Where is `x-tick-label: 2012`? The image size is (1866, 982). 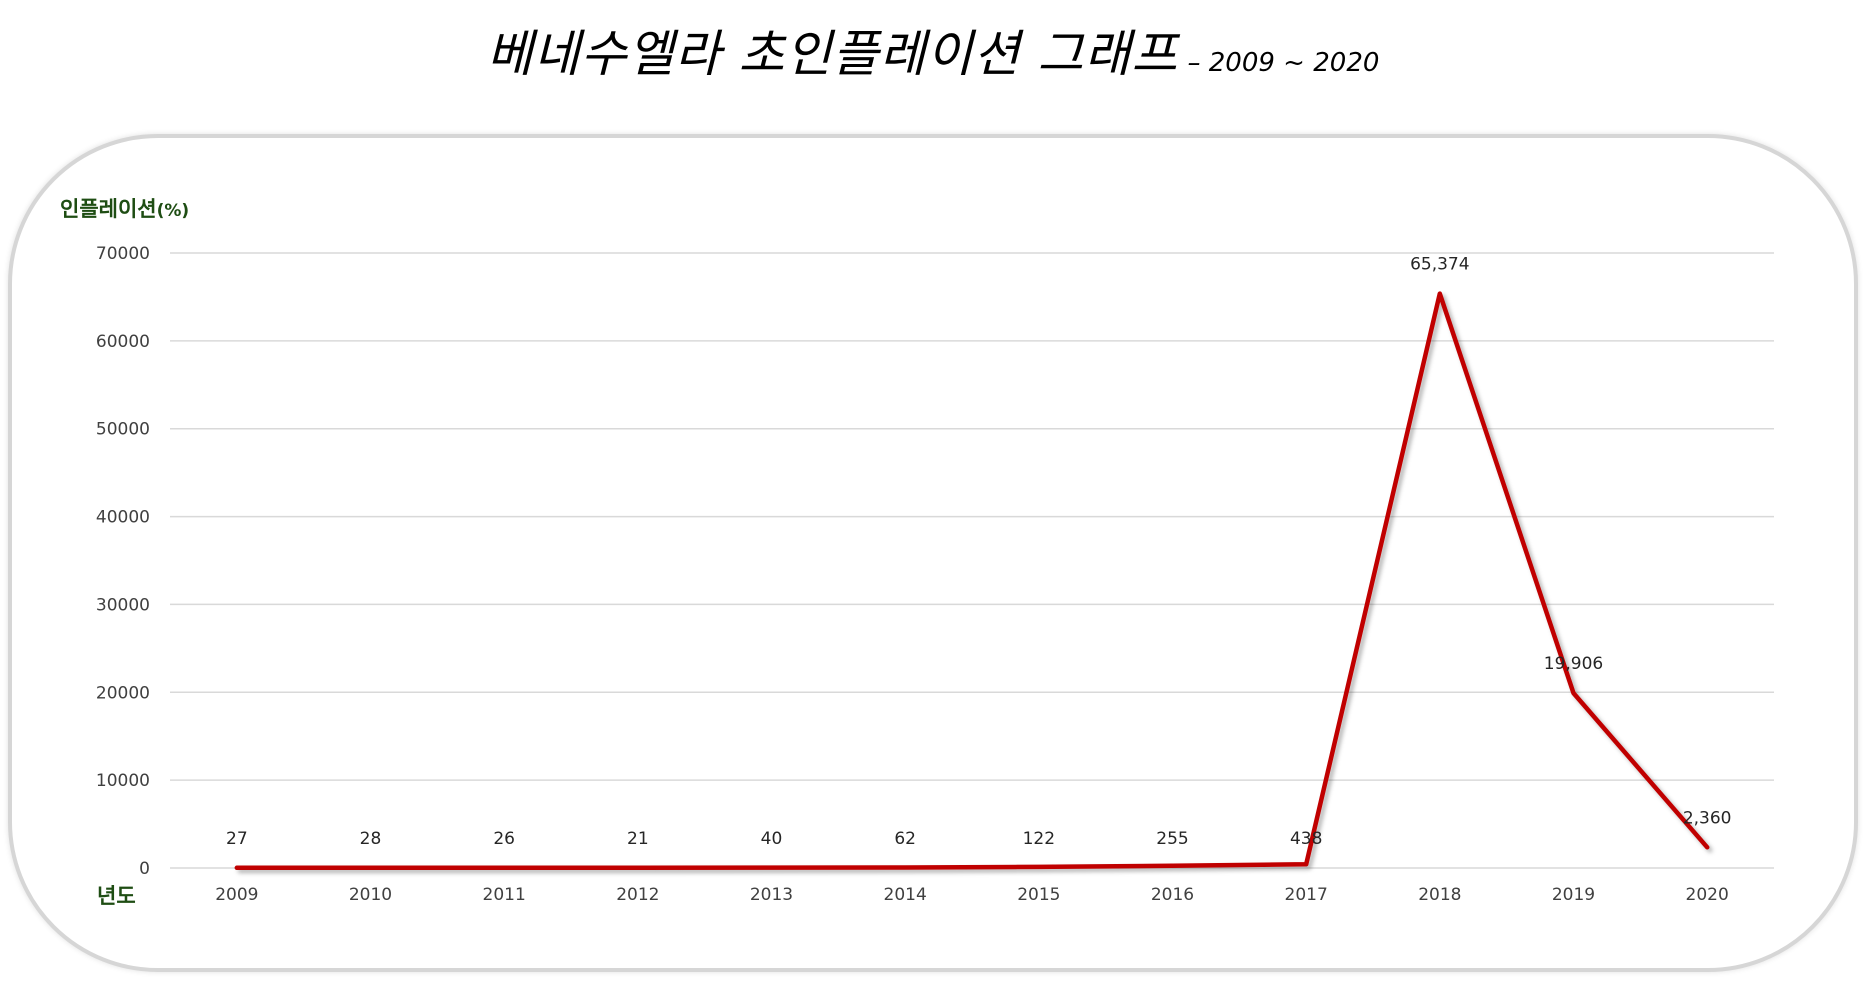 x-tick-label: 2012 is located at coordinates (637, 895).